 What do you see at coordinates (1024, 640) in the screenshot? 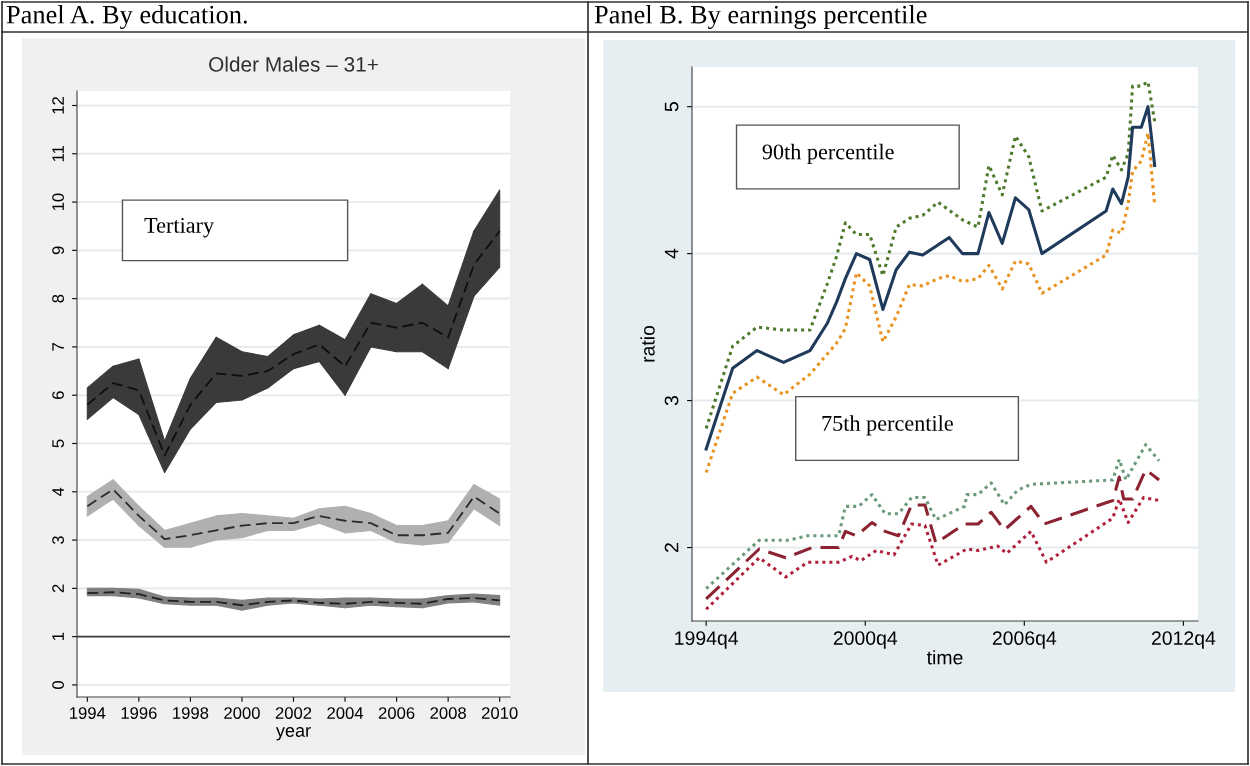
I see `x-tick-label: 2006q4` at bounding box center [1024, 640].